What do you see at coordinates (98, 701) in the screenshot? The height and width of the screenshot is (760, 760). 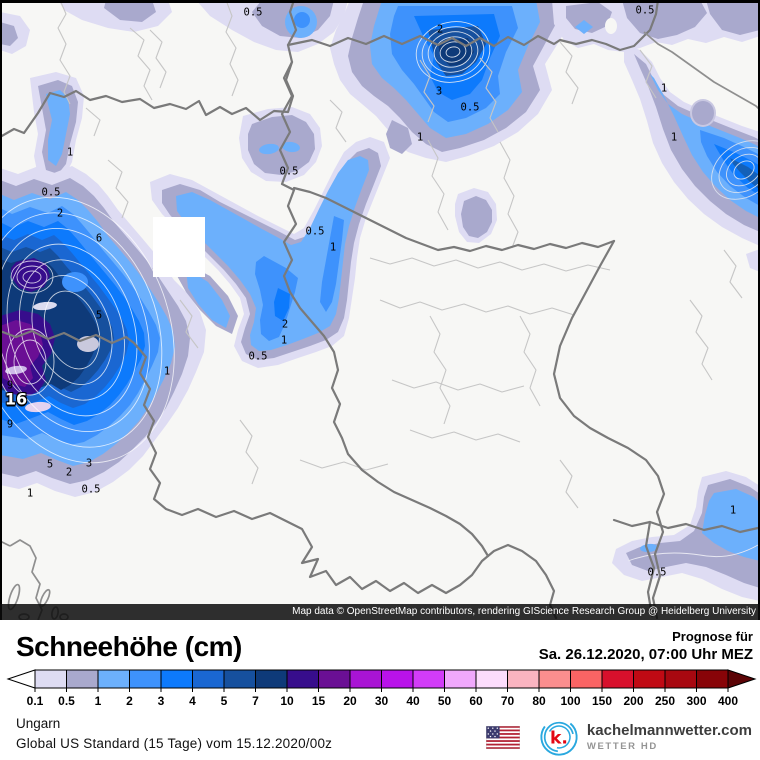 I see `scale-value-label: 1` at bounding box center [98, 701].